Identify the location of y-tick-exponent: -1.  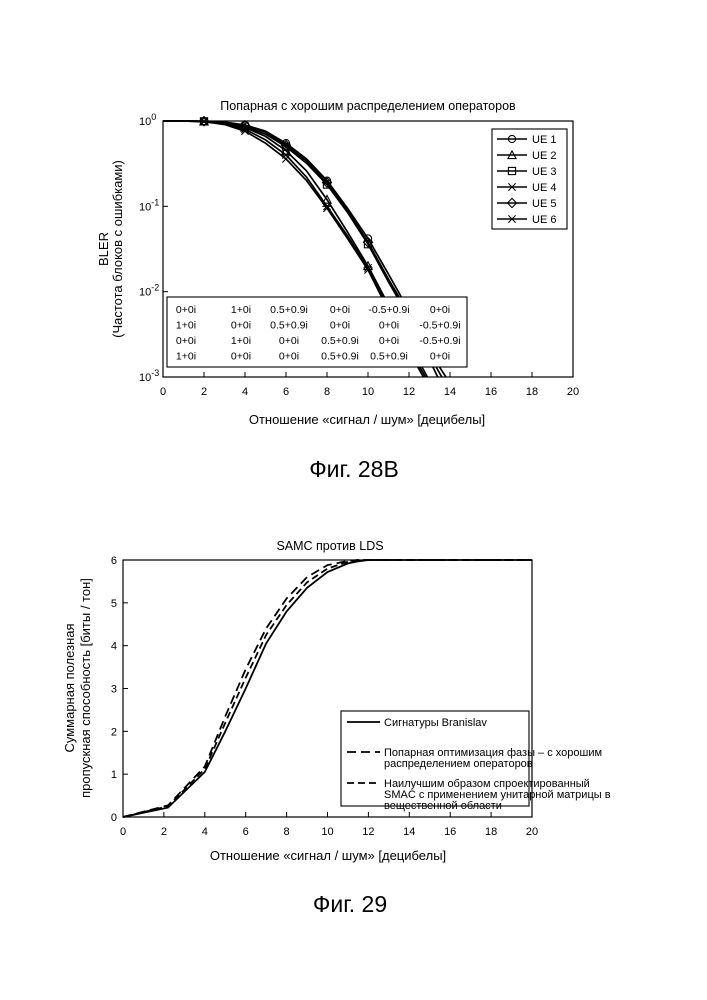
(155, 202).